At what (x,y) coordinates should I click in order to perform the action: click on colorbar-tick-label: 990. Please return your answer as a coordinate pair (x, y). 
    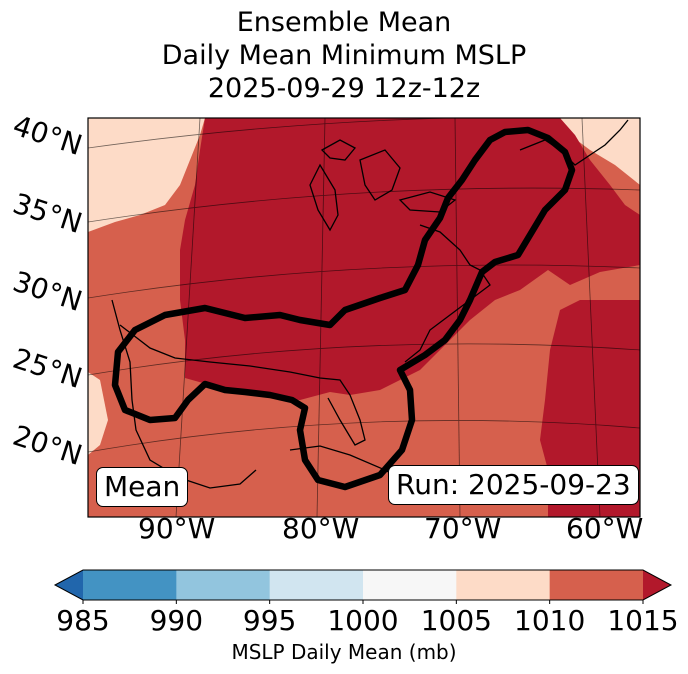
    Looking at the image, I should click on (176, 620).